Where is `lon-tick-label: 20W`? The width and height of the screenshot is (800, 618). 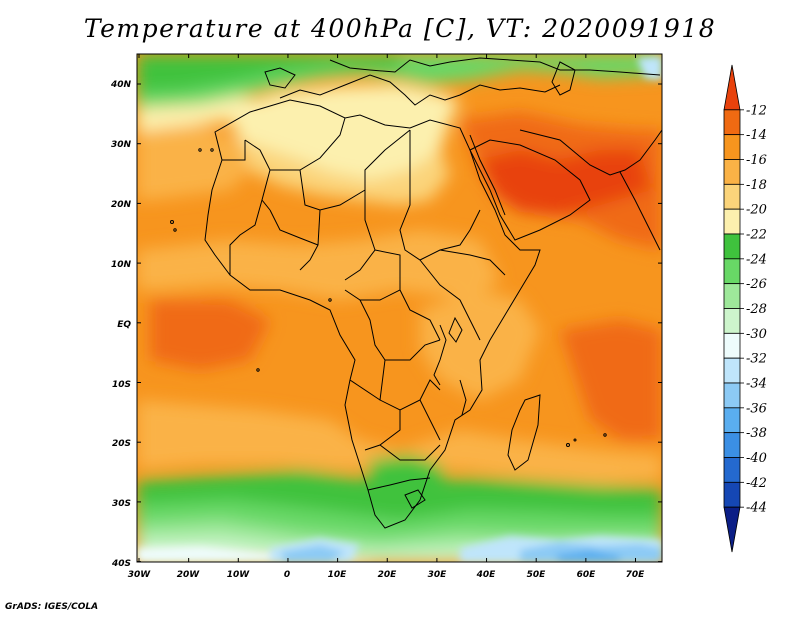 lon-tick-label: 20W is located at coordinates (189, 575).